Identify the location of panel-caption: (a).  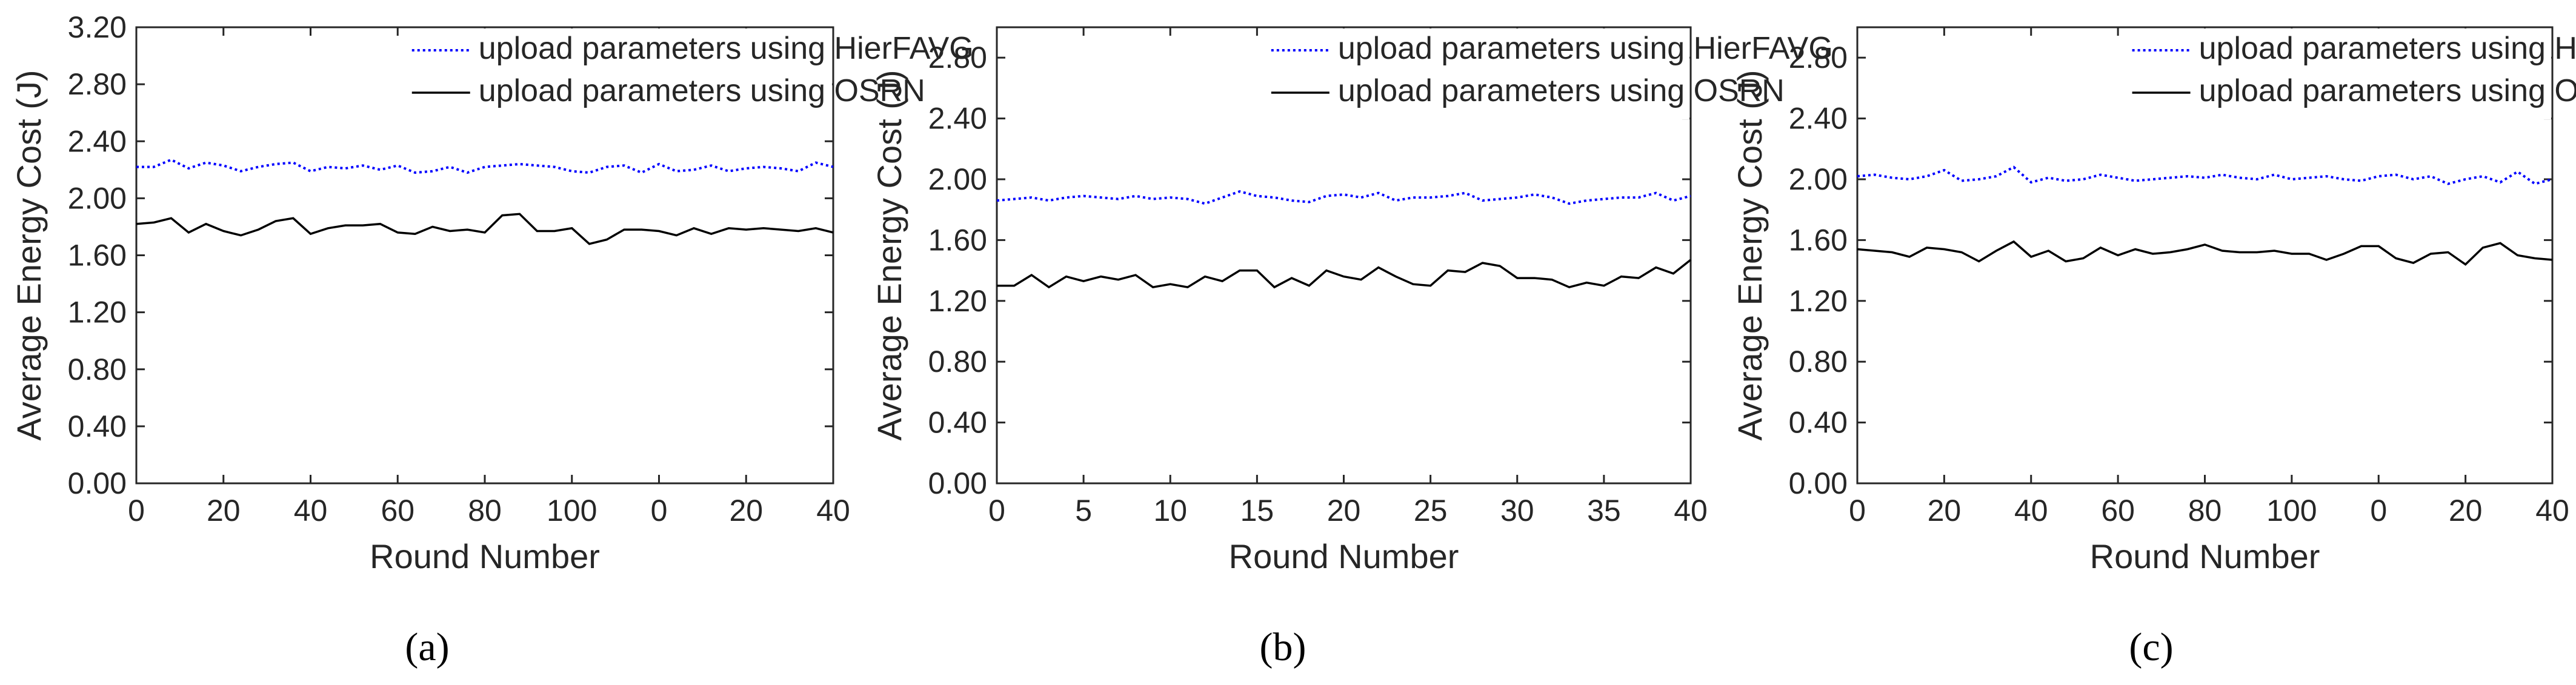
(427, 647).